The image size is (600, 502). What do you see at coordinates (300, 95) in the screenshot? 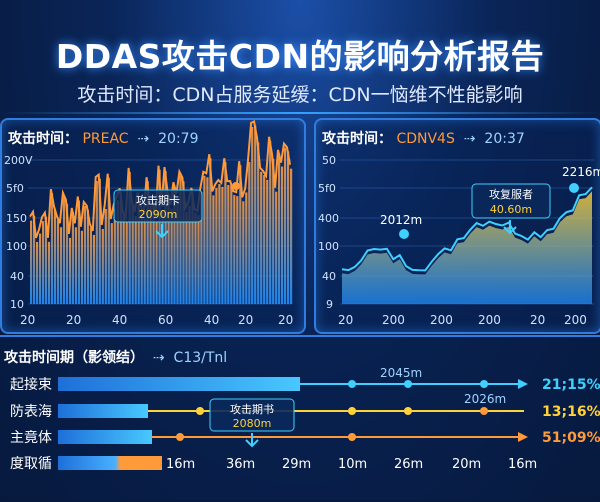
I see `page-subtitle: 攻击时间：CDN占服务延缓：CDN一恼维不性能影响` at bounding box center [300, 95].